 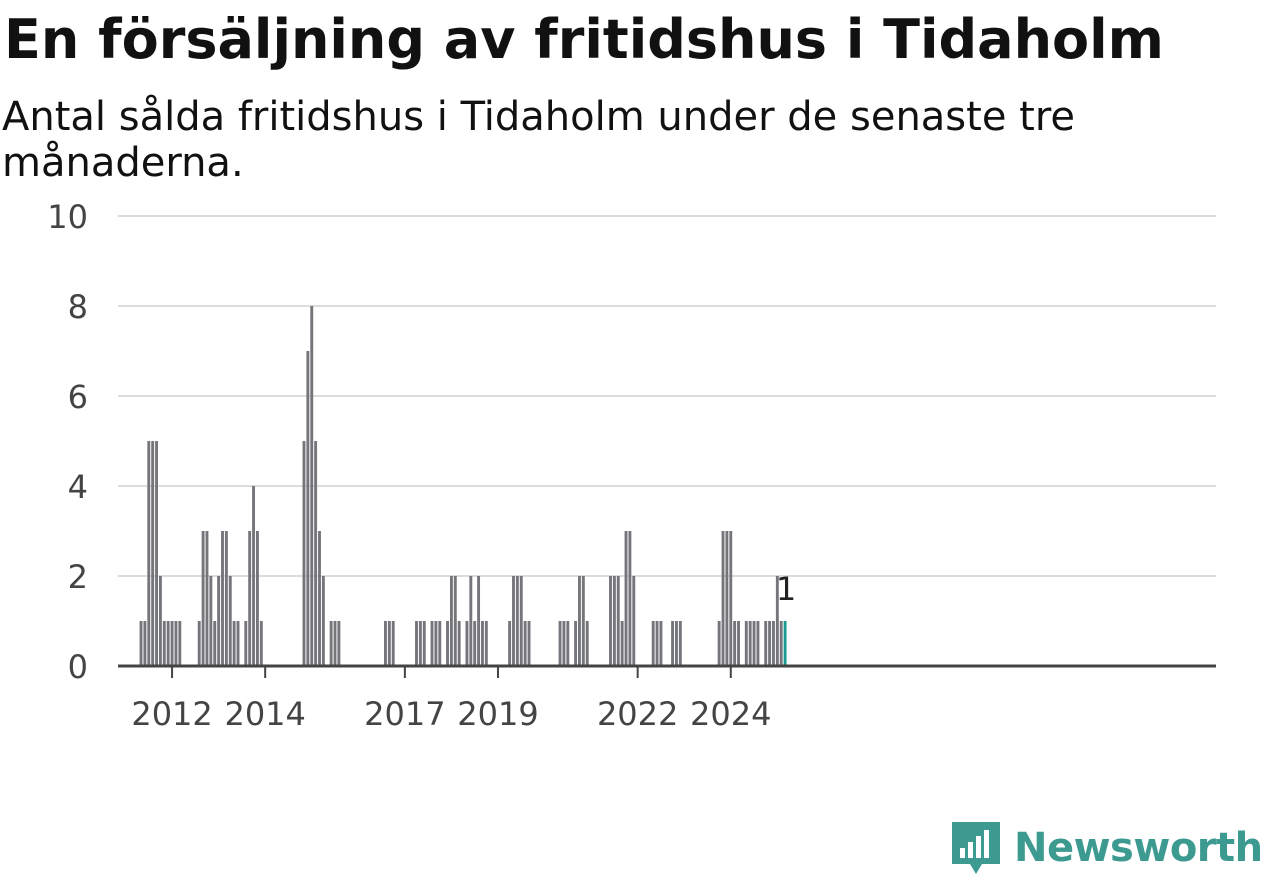 I want to click on y-tick-label: 2, so click(x=78, y=577).